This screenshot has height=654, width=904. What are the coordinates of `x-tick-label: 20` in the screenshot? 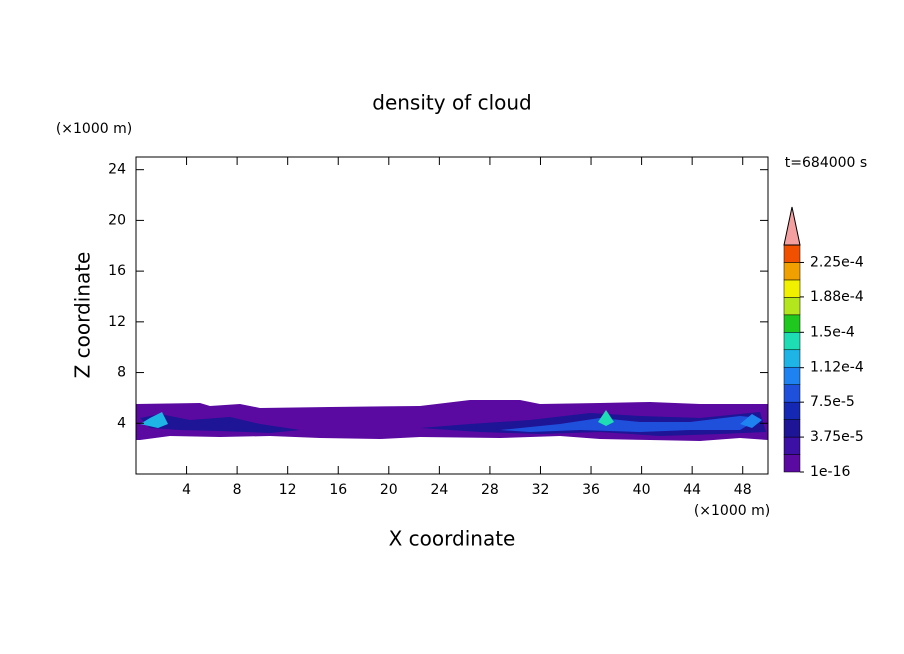 It's located at (389, 490).